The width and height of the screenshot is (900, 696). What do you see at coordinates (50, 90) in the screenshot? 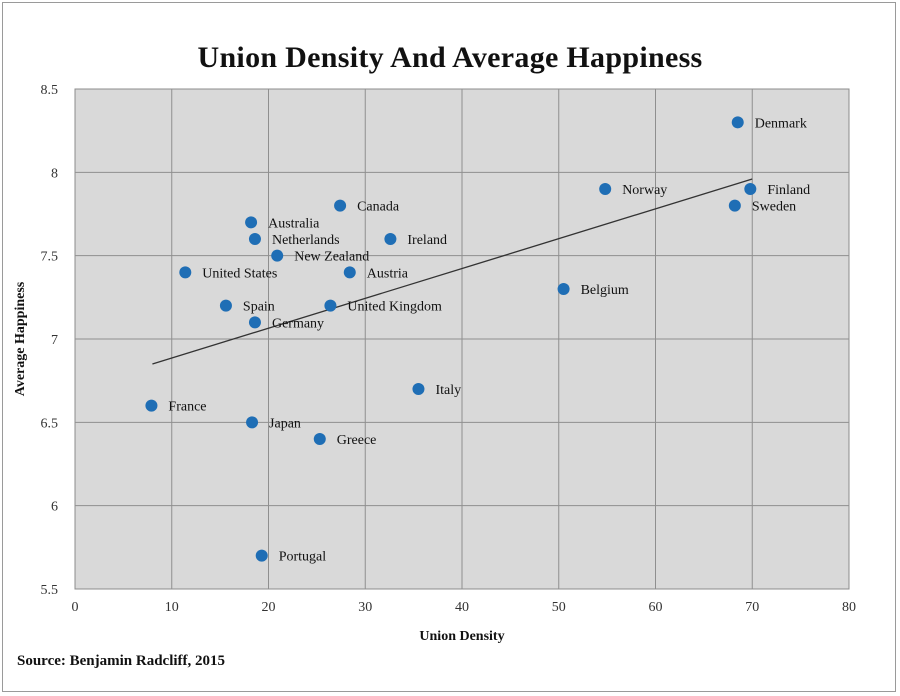
I see `y-tick-label: 8.5` at bounding box center [50, 90].